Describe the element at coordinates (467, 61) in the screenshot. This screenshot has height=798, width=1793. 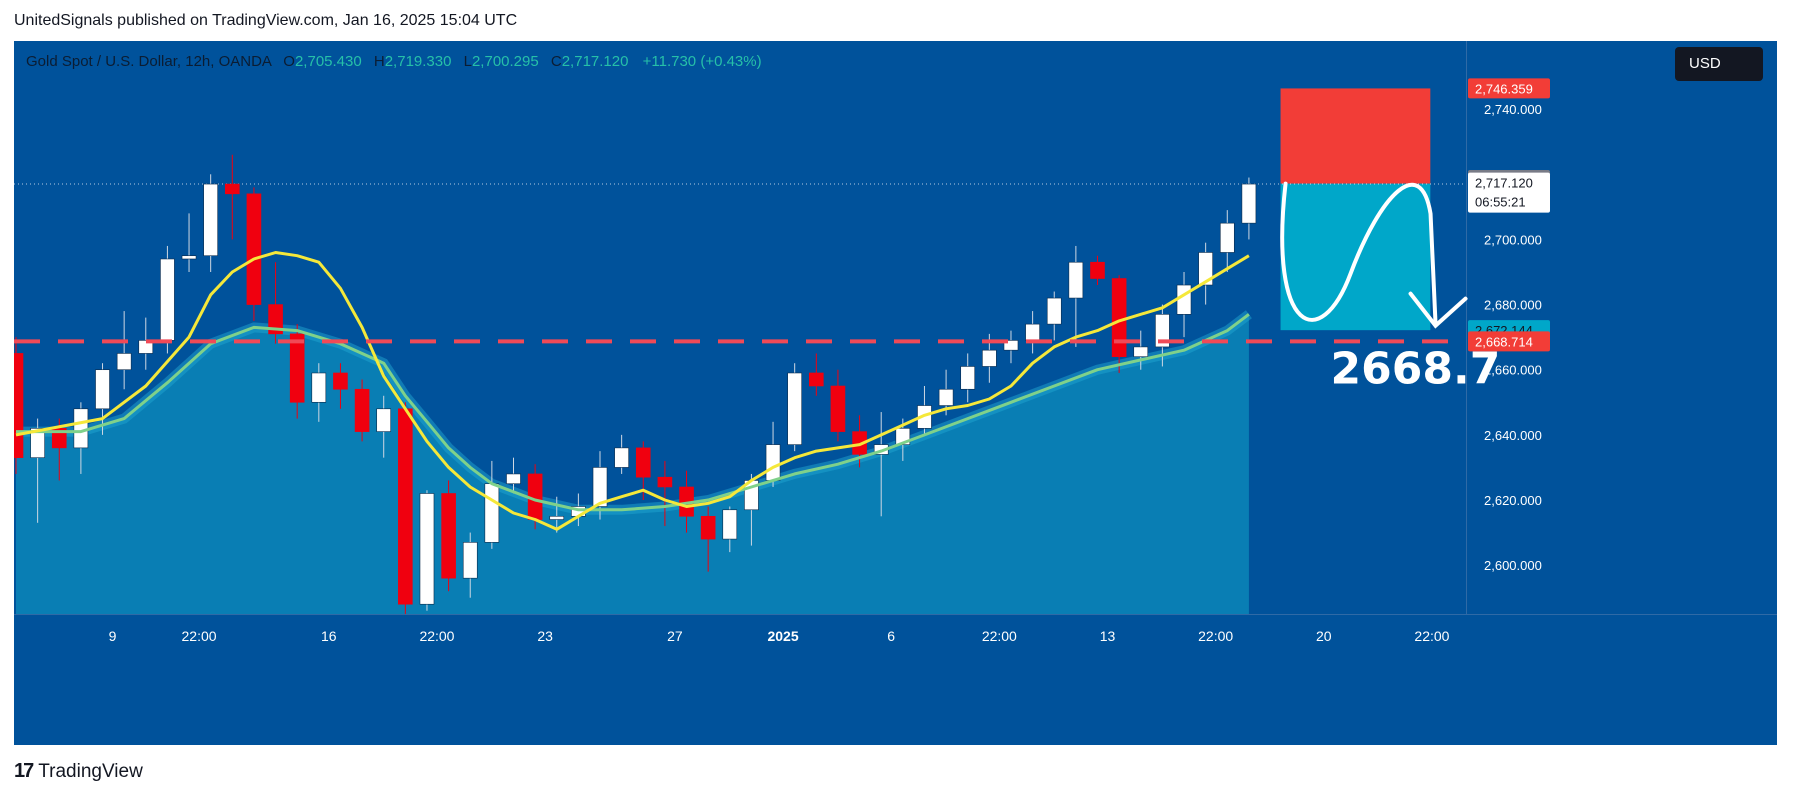
I see `low-label: L` at that location.